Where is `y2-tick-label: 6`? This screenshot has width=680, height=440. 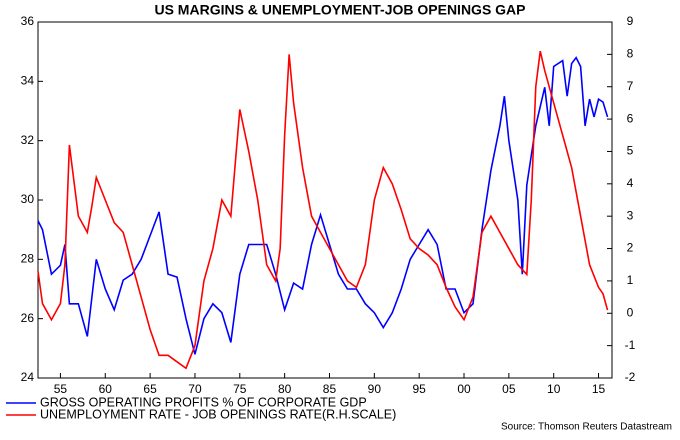
y2-tick-label: 6 is located at coordinates (630, 118).